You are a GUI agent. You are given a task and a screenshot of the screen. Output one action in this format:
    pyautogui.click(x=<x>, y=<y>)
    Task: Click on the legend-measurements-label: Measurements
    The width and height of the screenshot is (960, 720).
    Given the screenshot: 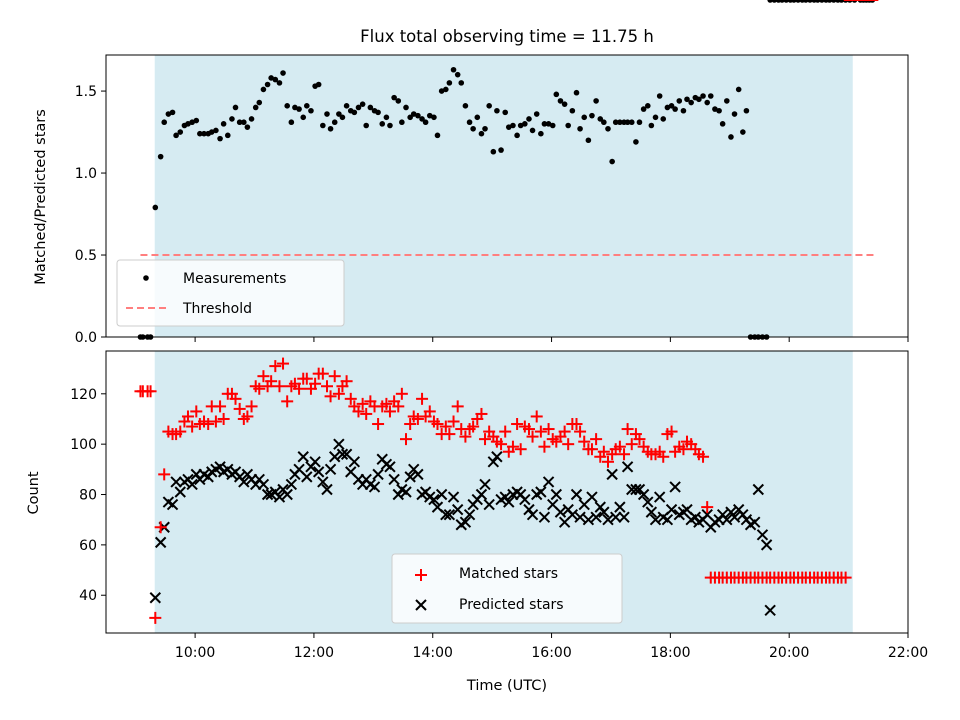 What is the action you would take?
    pyautogui.click(x=234, y=279)
    